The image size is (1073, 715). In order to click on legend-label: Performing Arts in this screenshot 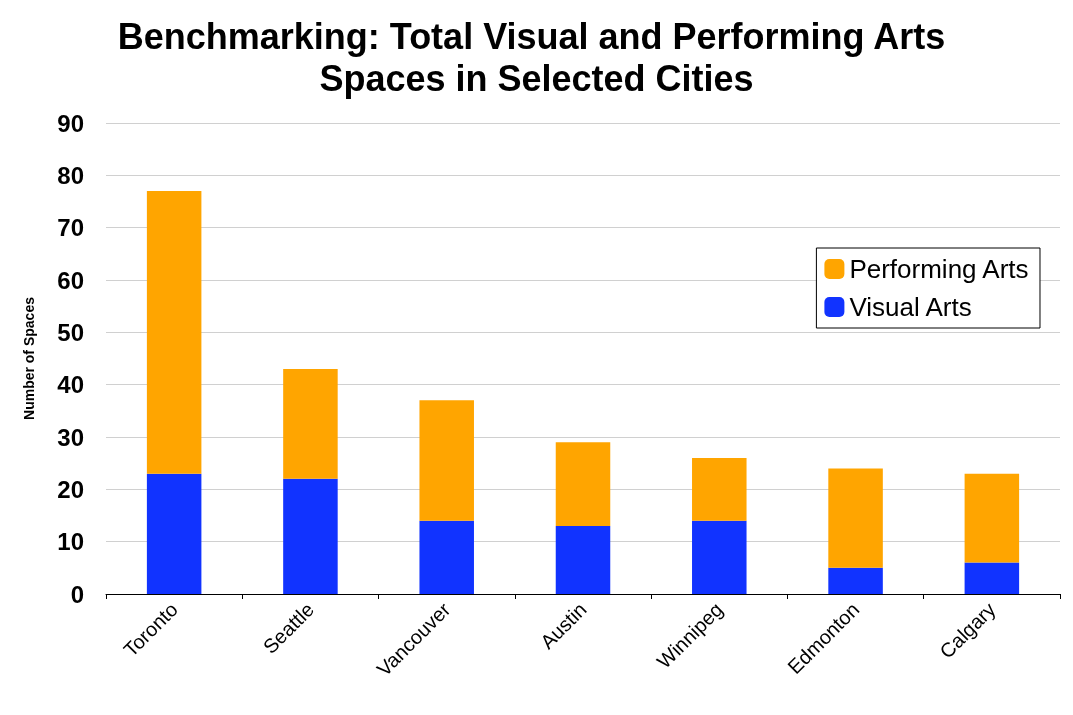, I will do `click(939, 269)`.